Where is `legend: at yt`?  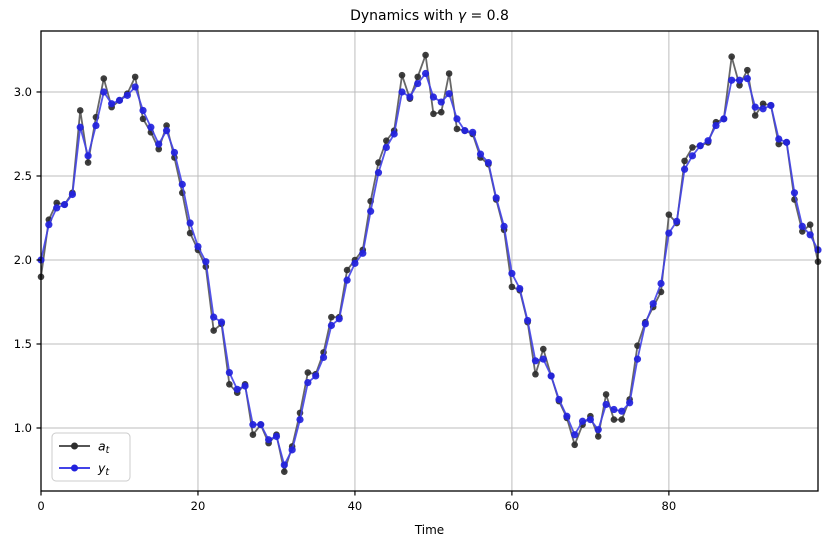
legend: at yt is located at coordinates (91, 457).